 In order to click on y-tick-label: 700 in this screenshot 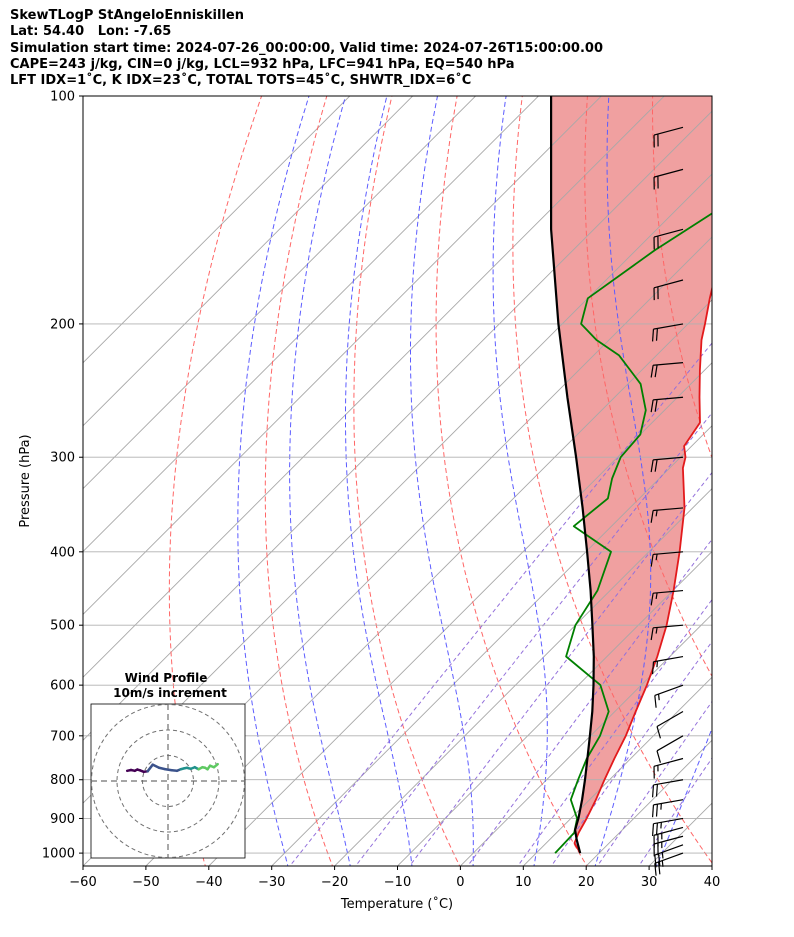, I will do `click(62, 736)`.